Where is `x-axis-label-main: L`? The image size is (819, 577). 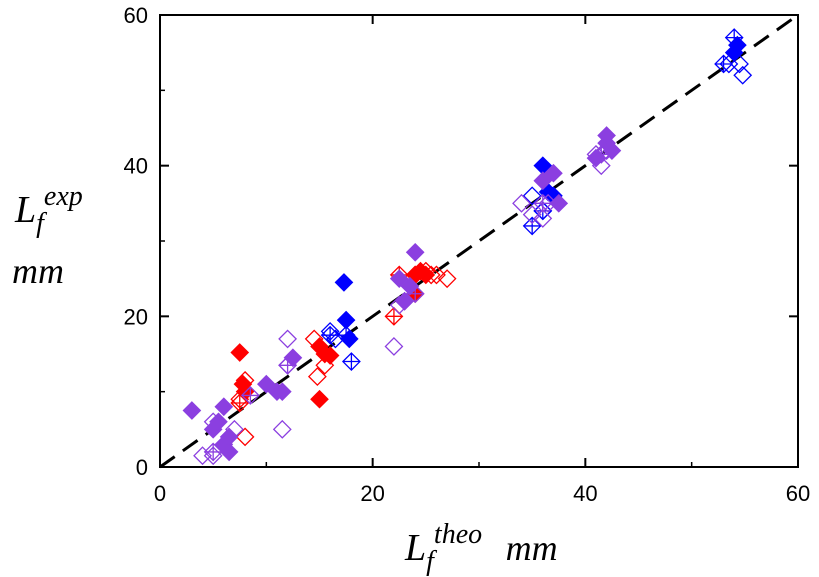 x-axis-label-main: L is located at coordinates (415, 548).